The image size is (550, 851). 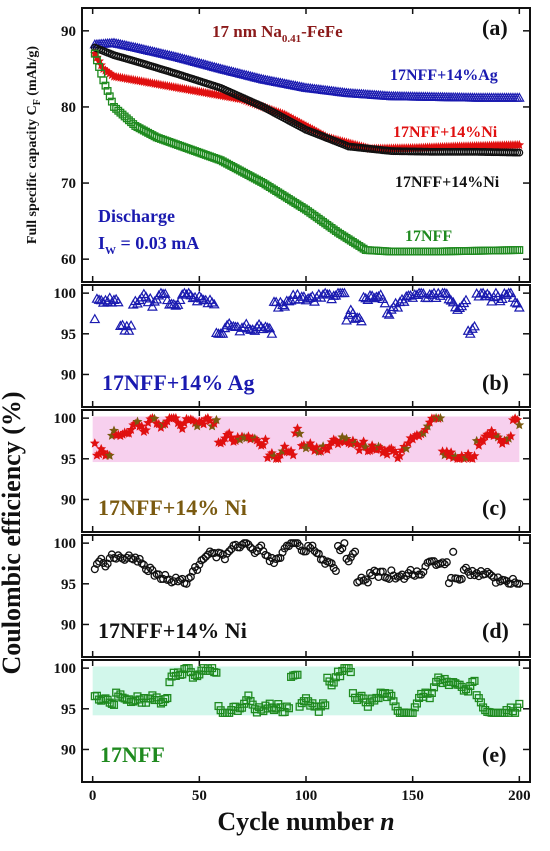 I want to click on panel-e-series, so click(x=307, y=690).